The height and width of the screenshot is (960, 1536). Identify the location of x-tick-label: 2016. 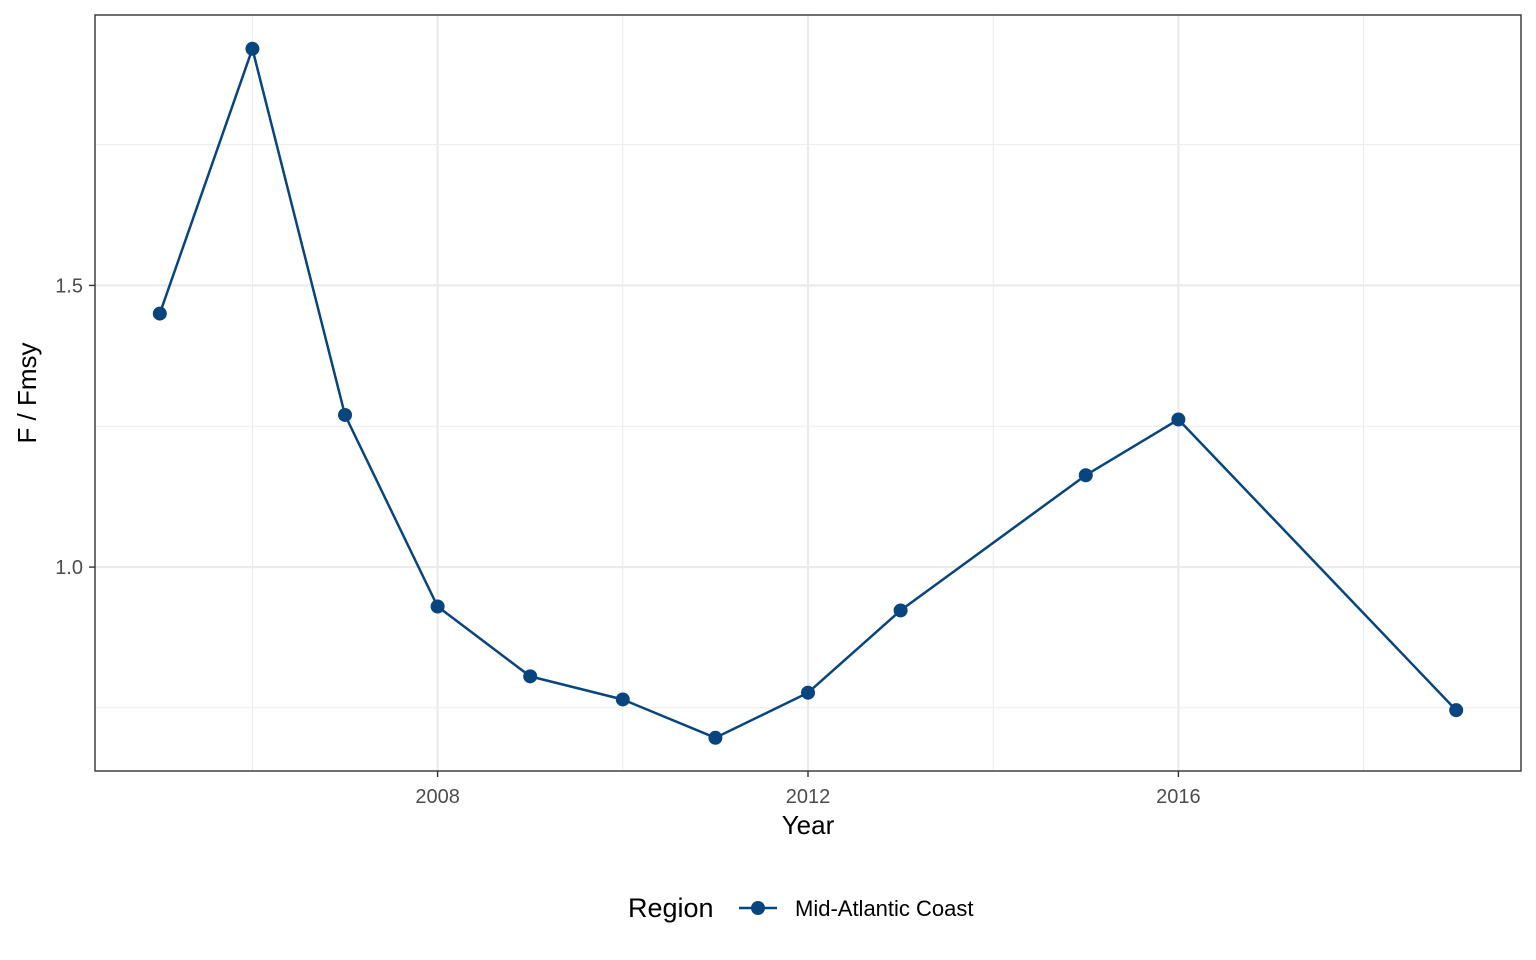
(1178, 797).